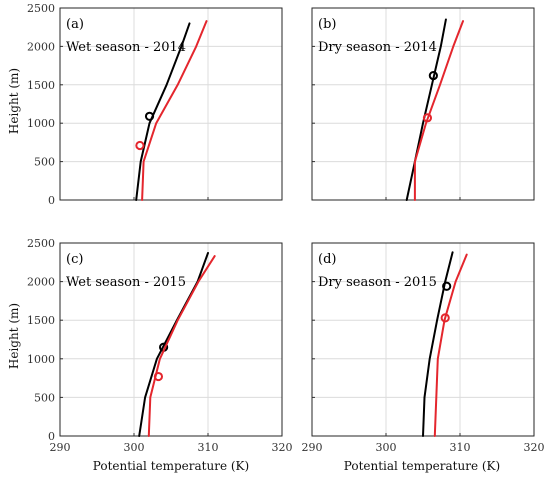 The image size is (550, 478). Describe the element at coordinates (14, 336) in the screenshot. I see `y-axis-label-bottom: Height (m)` at that location.